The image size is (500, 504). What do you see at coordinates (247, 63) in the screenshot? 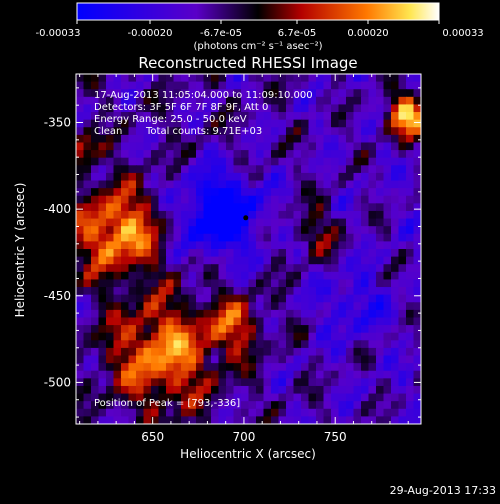
I see `chart-title: Reconstructed RHESSI Image` at bounding box center [247, 63].